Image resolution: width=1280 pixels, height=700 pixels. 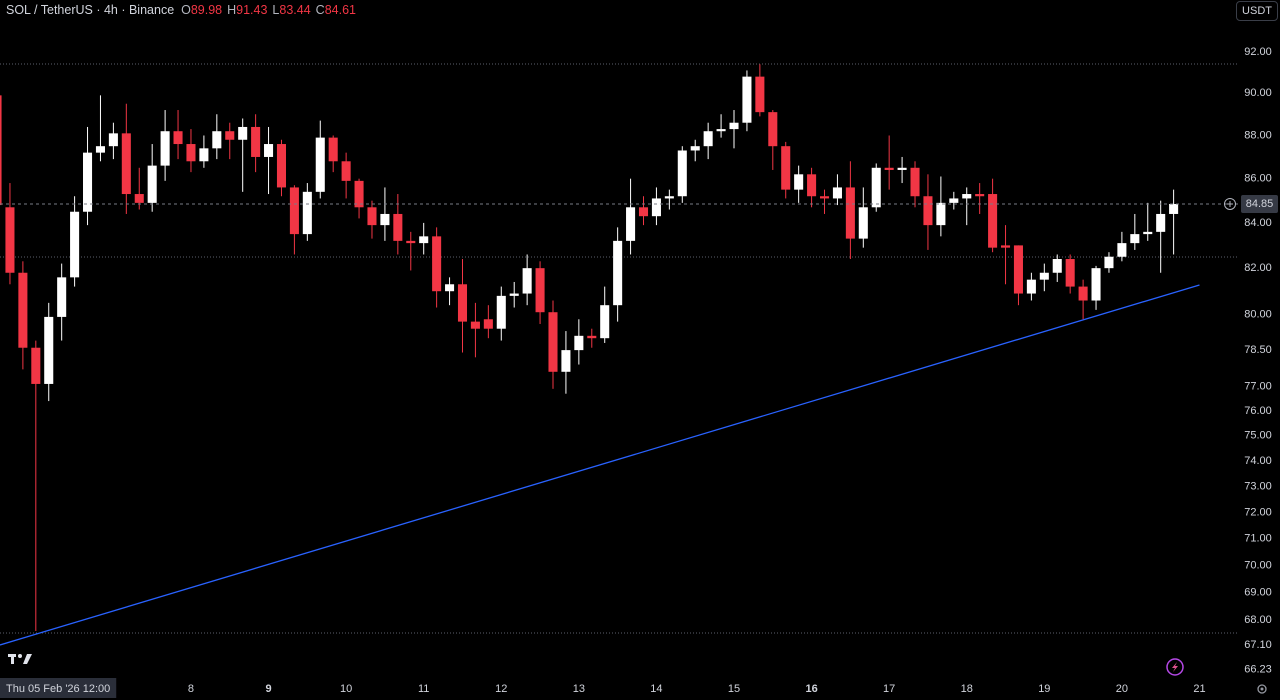 What do you see at coordinates (1258, 314) in the screenshot?
I see `y-tick-label: 80.00` at bounding box center [1258, 314].